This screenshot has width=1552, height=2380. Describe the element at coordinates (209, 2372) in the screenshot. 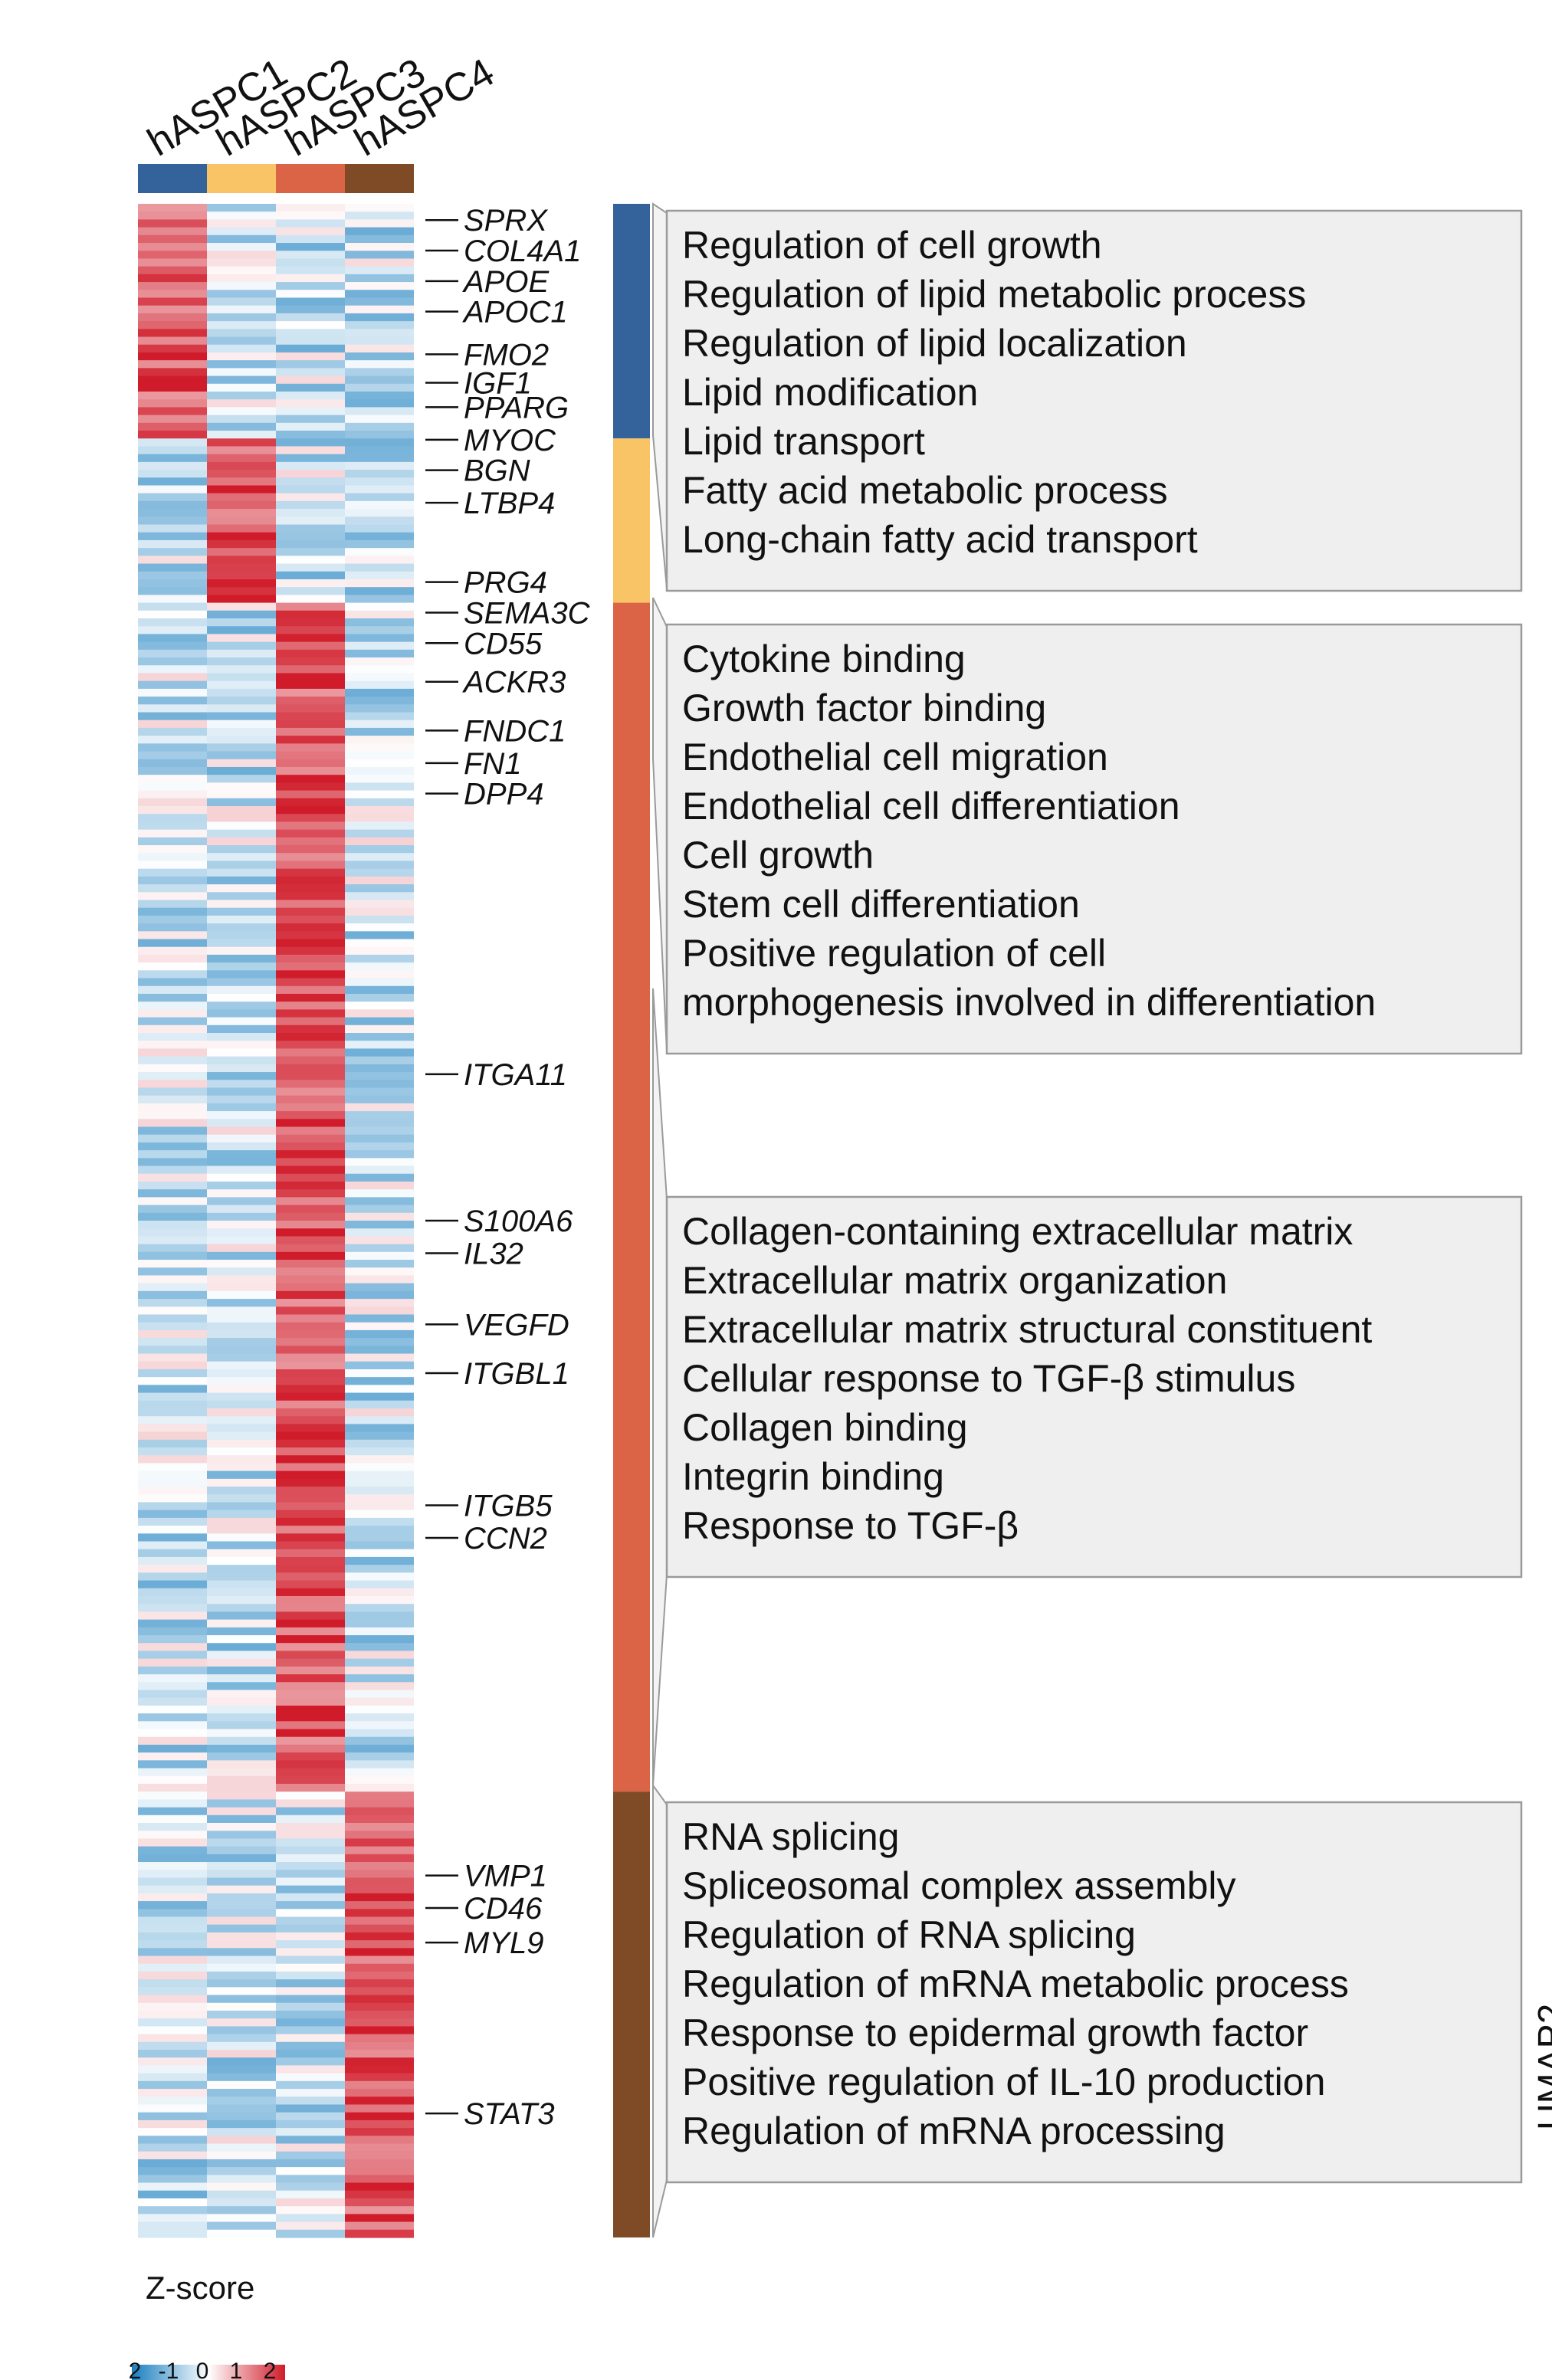

I see `legend-color-bar` at that location.